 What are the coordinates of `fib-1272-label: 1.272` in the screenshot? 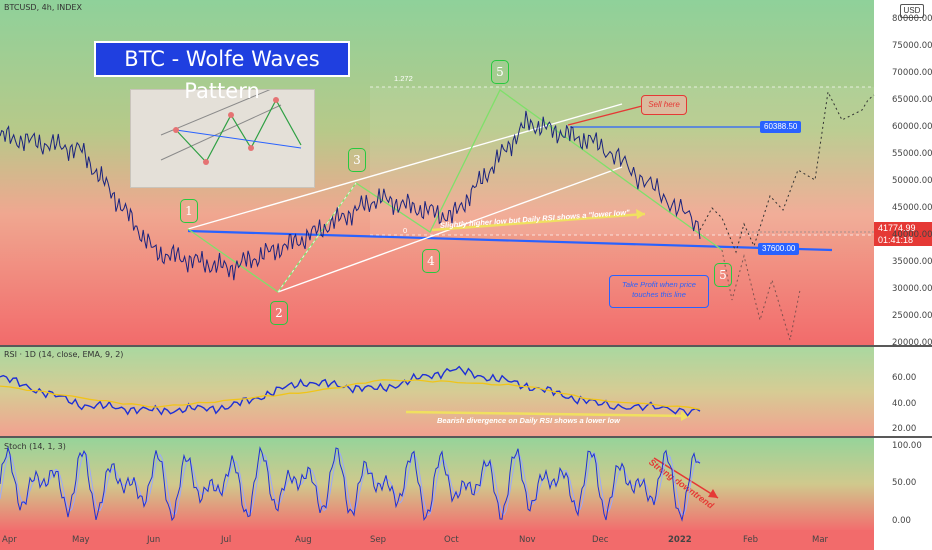 It's located at (403, 78).